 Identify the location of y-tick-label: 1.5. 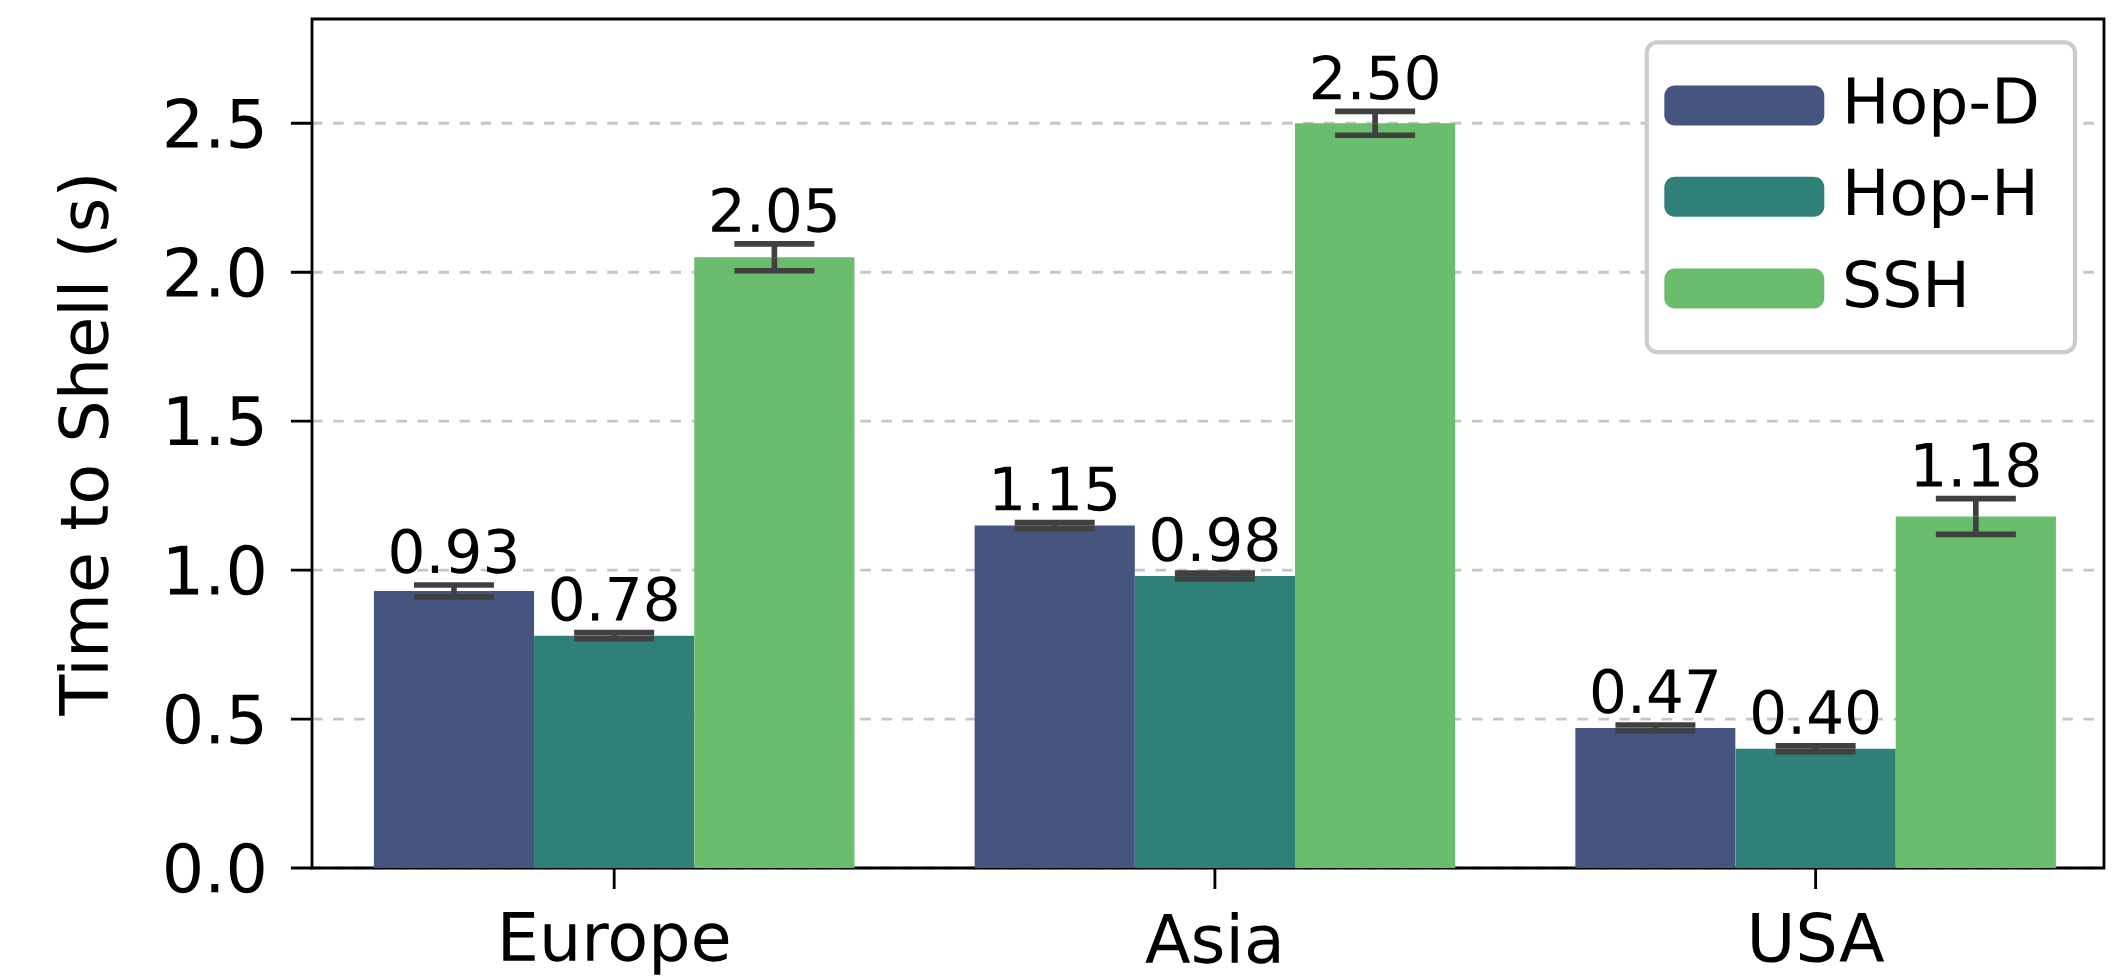
(216, 421).